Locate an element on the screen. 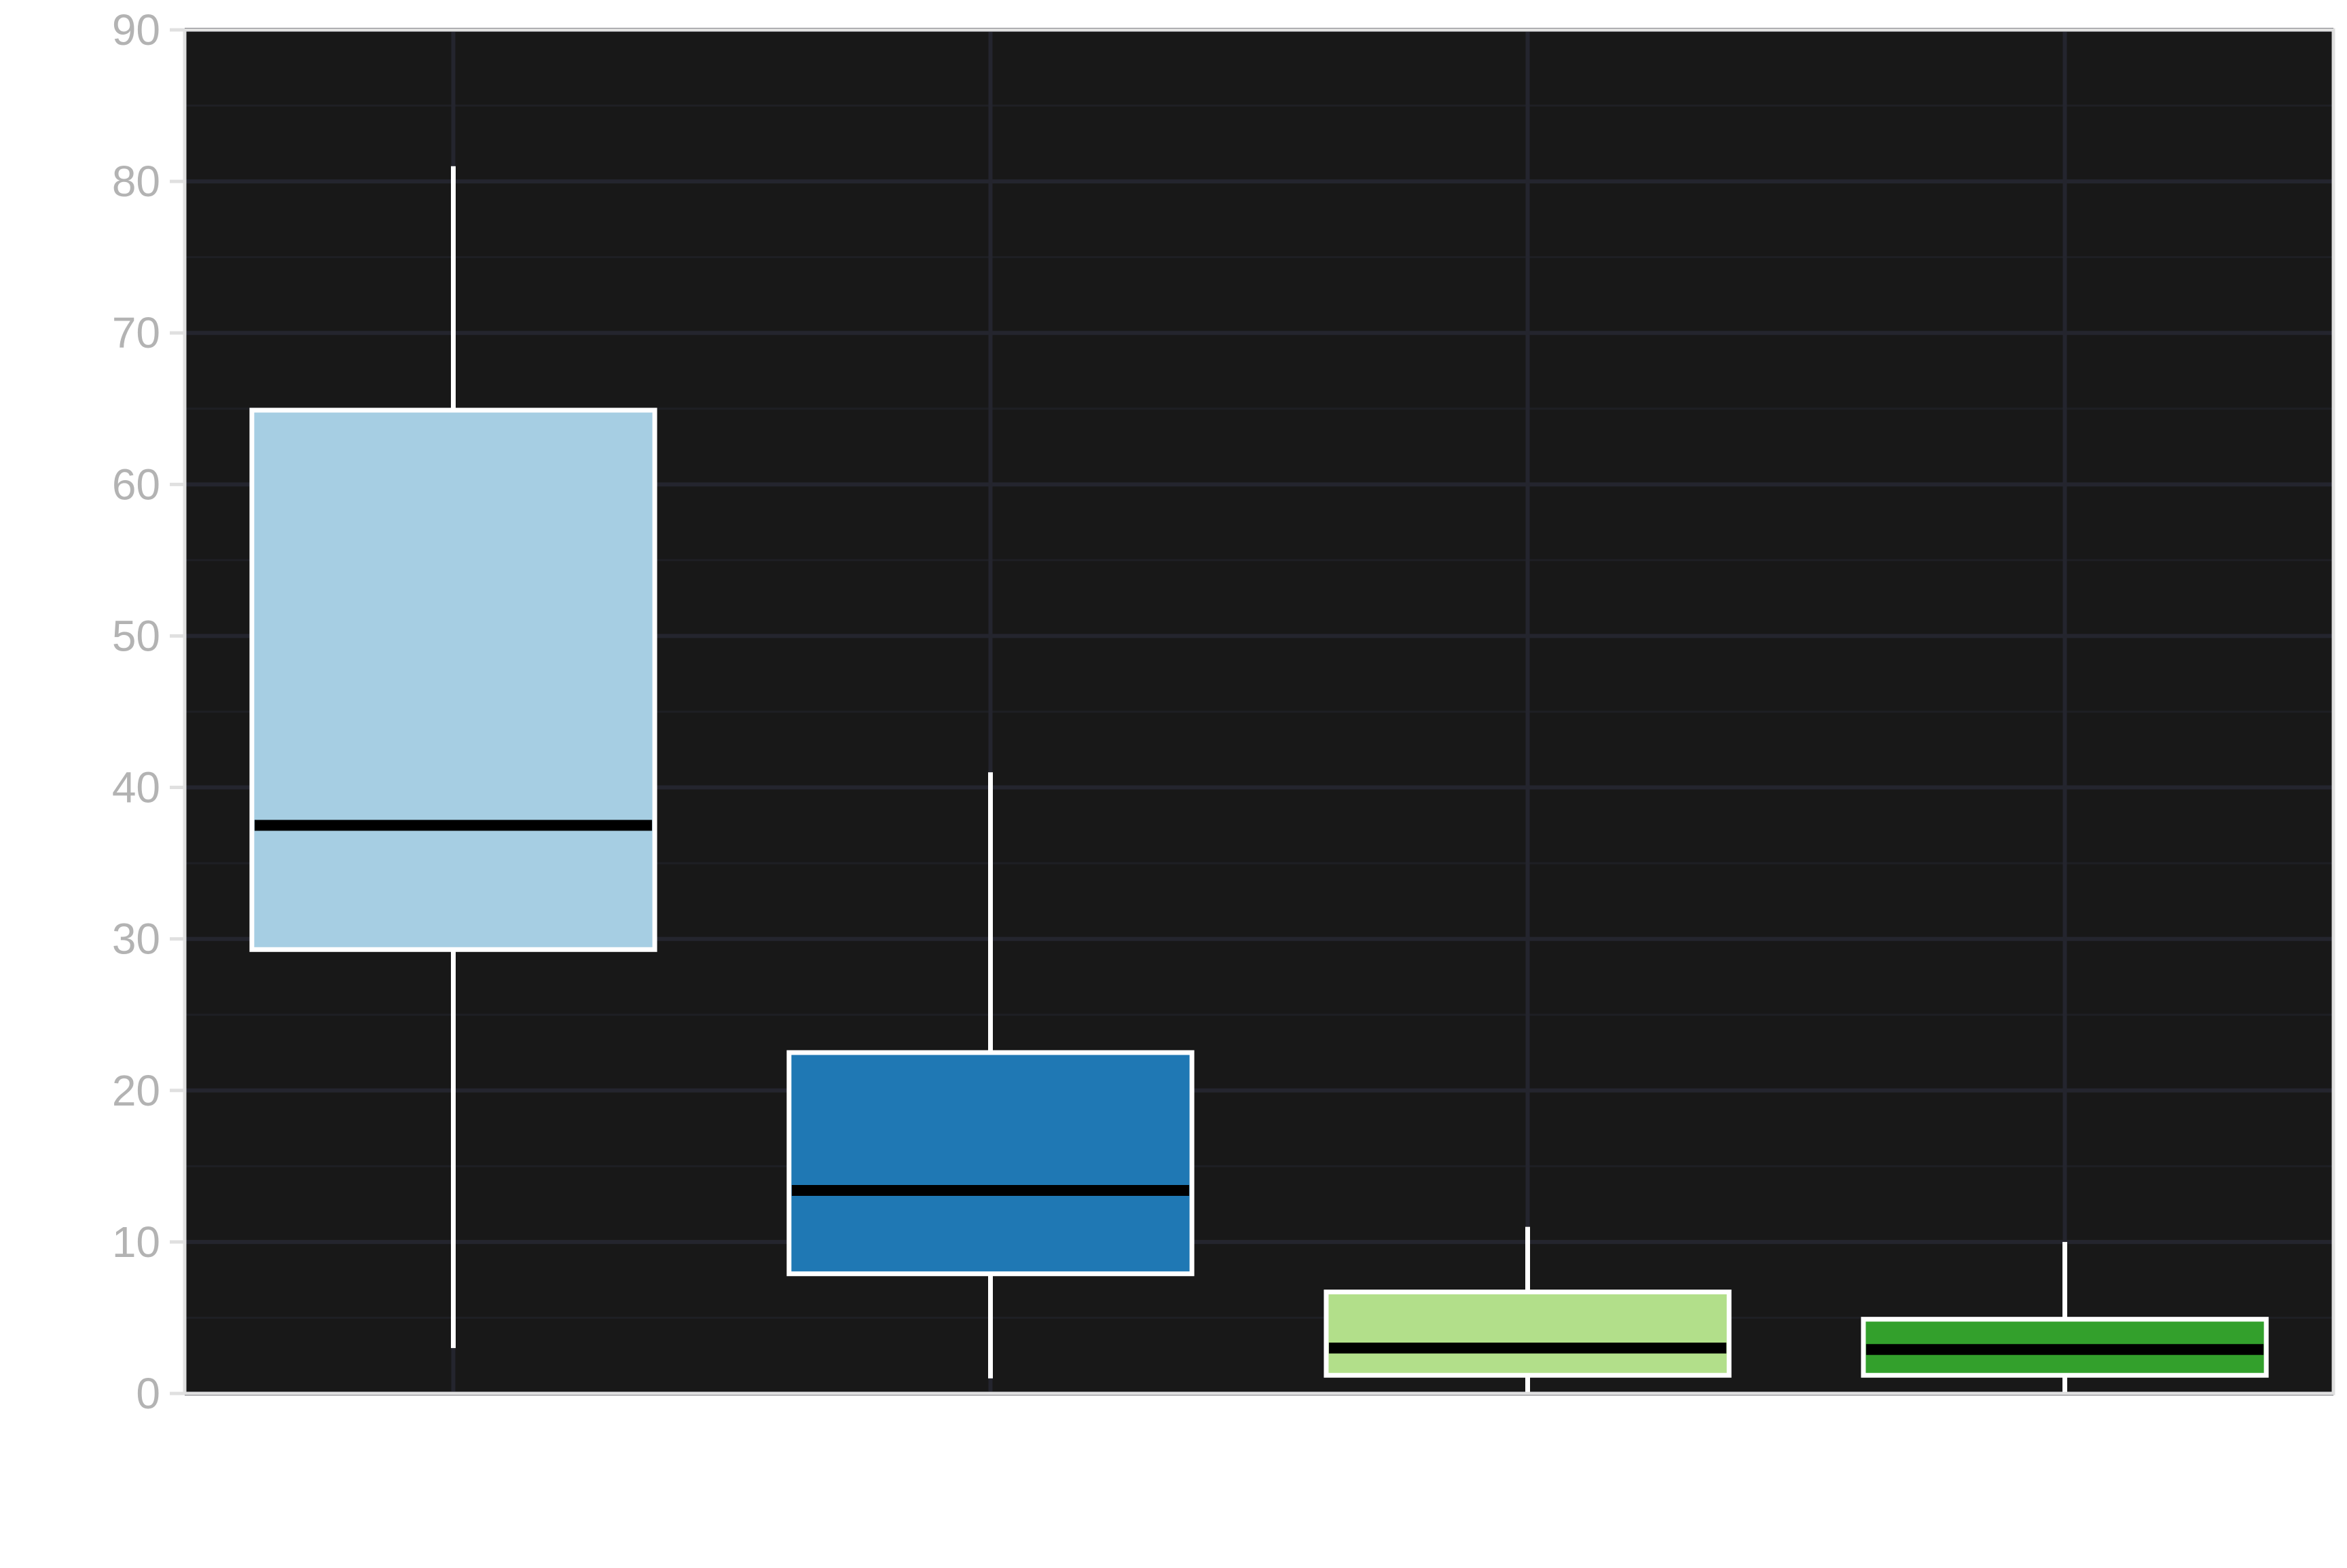  y-tick-label: 10 is located at coordinates (136, 1242).